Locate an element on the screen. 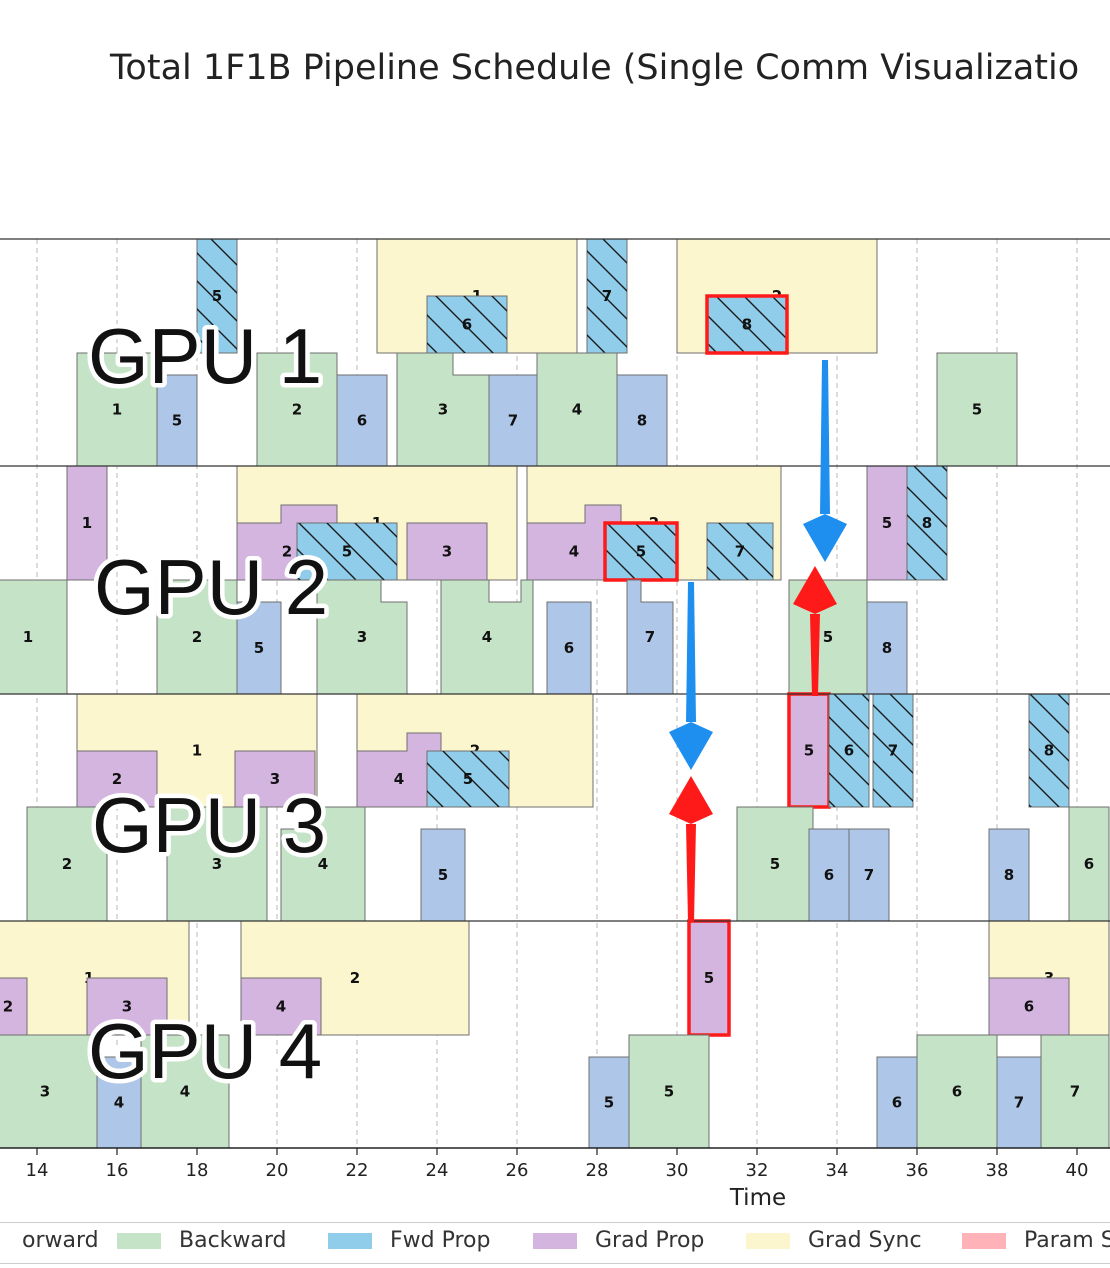 The height and width of the screenshot is (1268, 1110). x-tick-label: 32 is located at coordinates (757, 1170).